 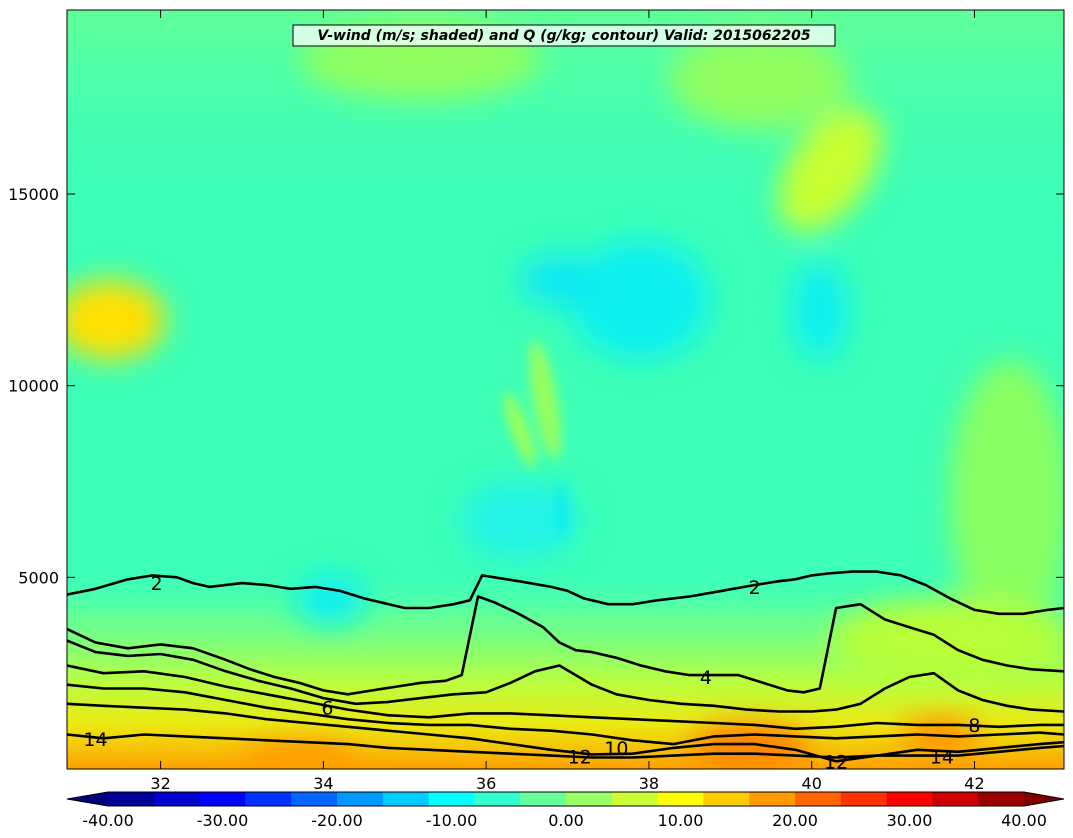 What do you see at coordinates (452, 820) in the screenshot?
I see `colorbar-tick-label: -10.00` at bounding box center [452, 820].